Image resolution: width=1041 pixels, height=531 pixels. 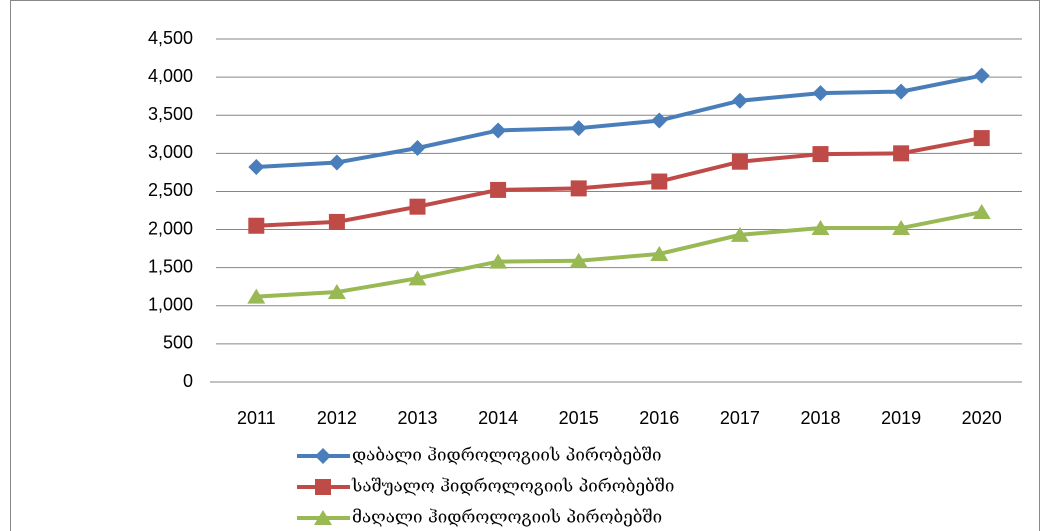 I want to click on y-tick-label: 2,500, so click(x=170, y=190).